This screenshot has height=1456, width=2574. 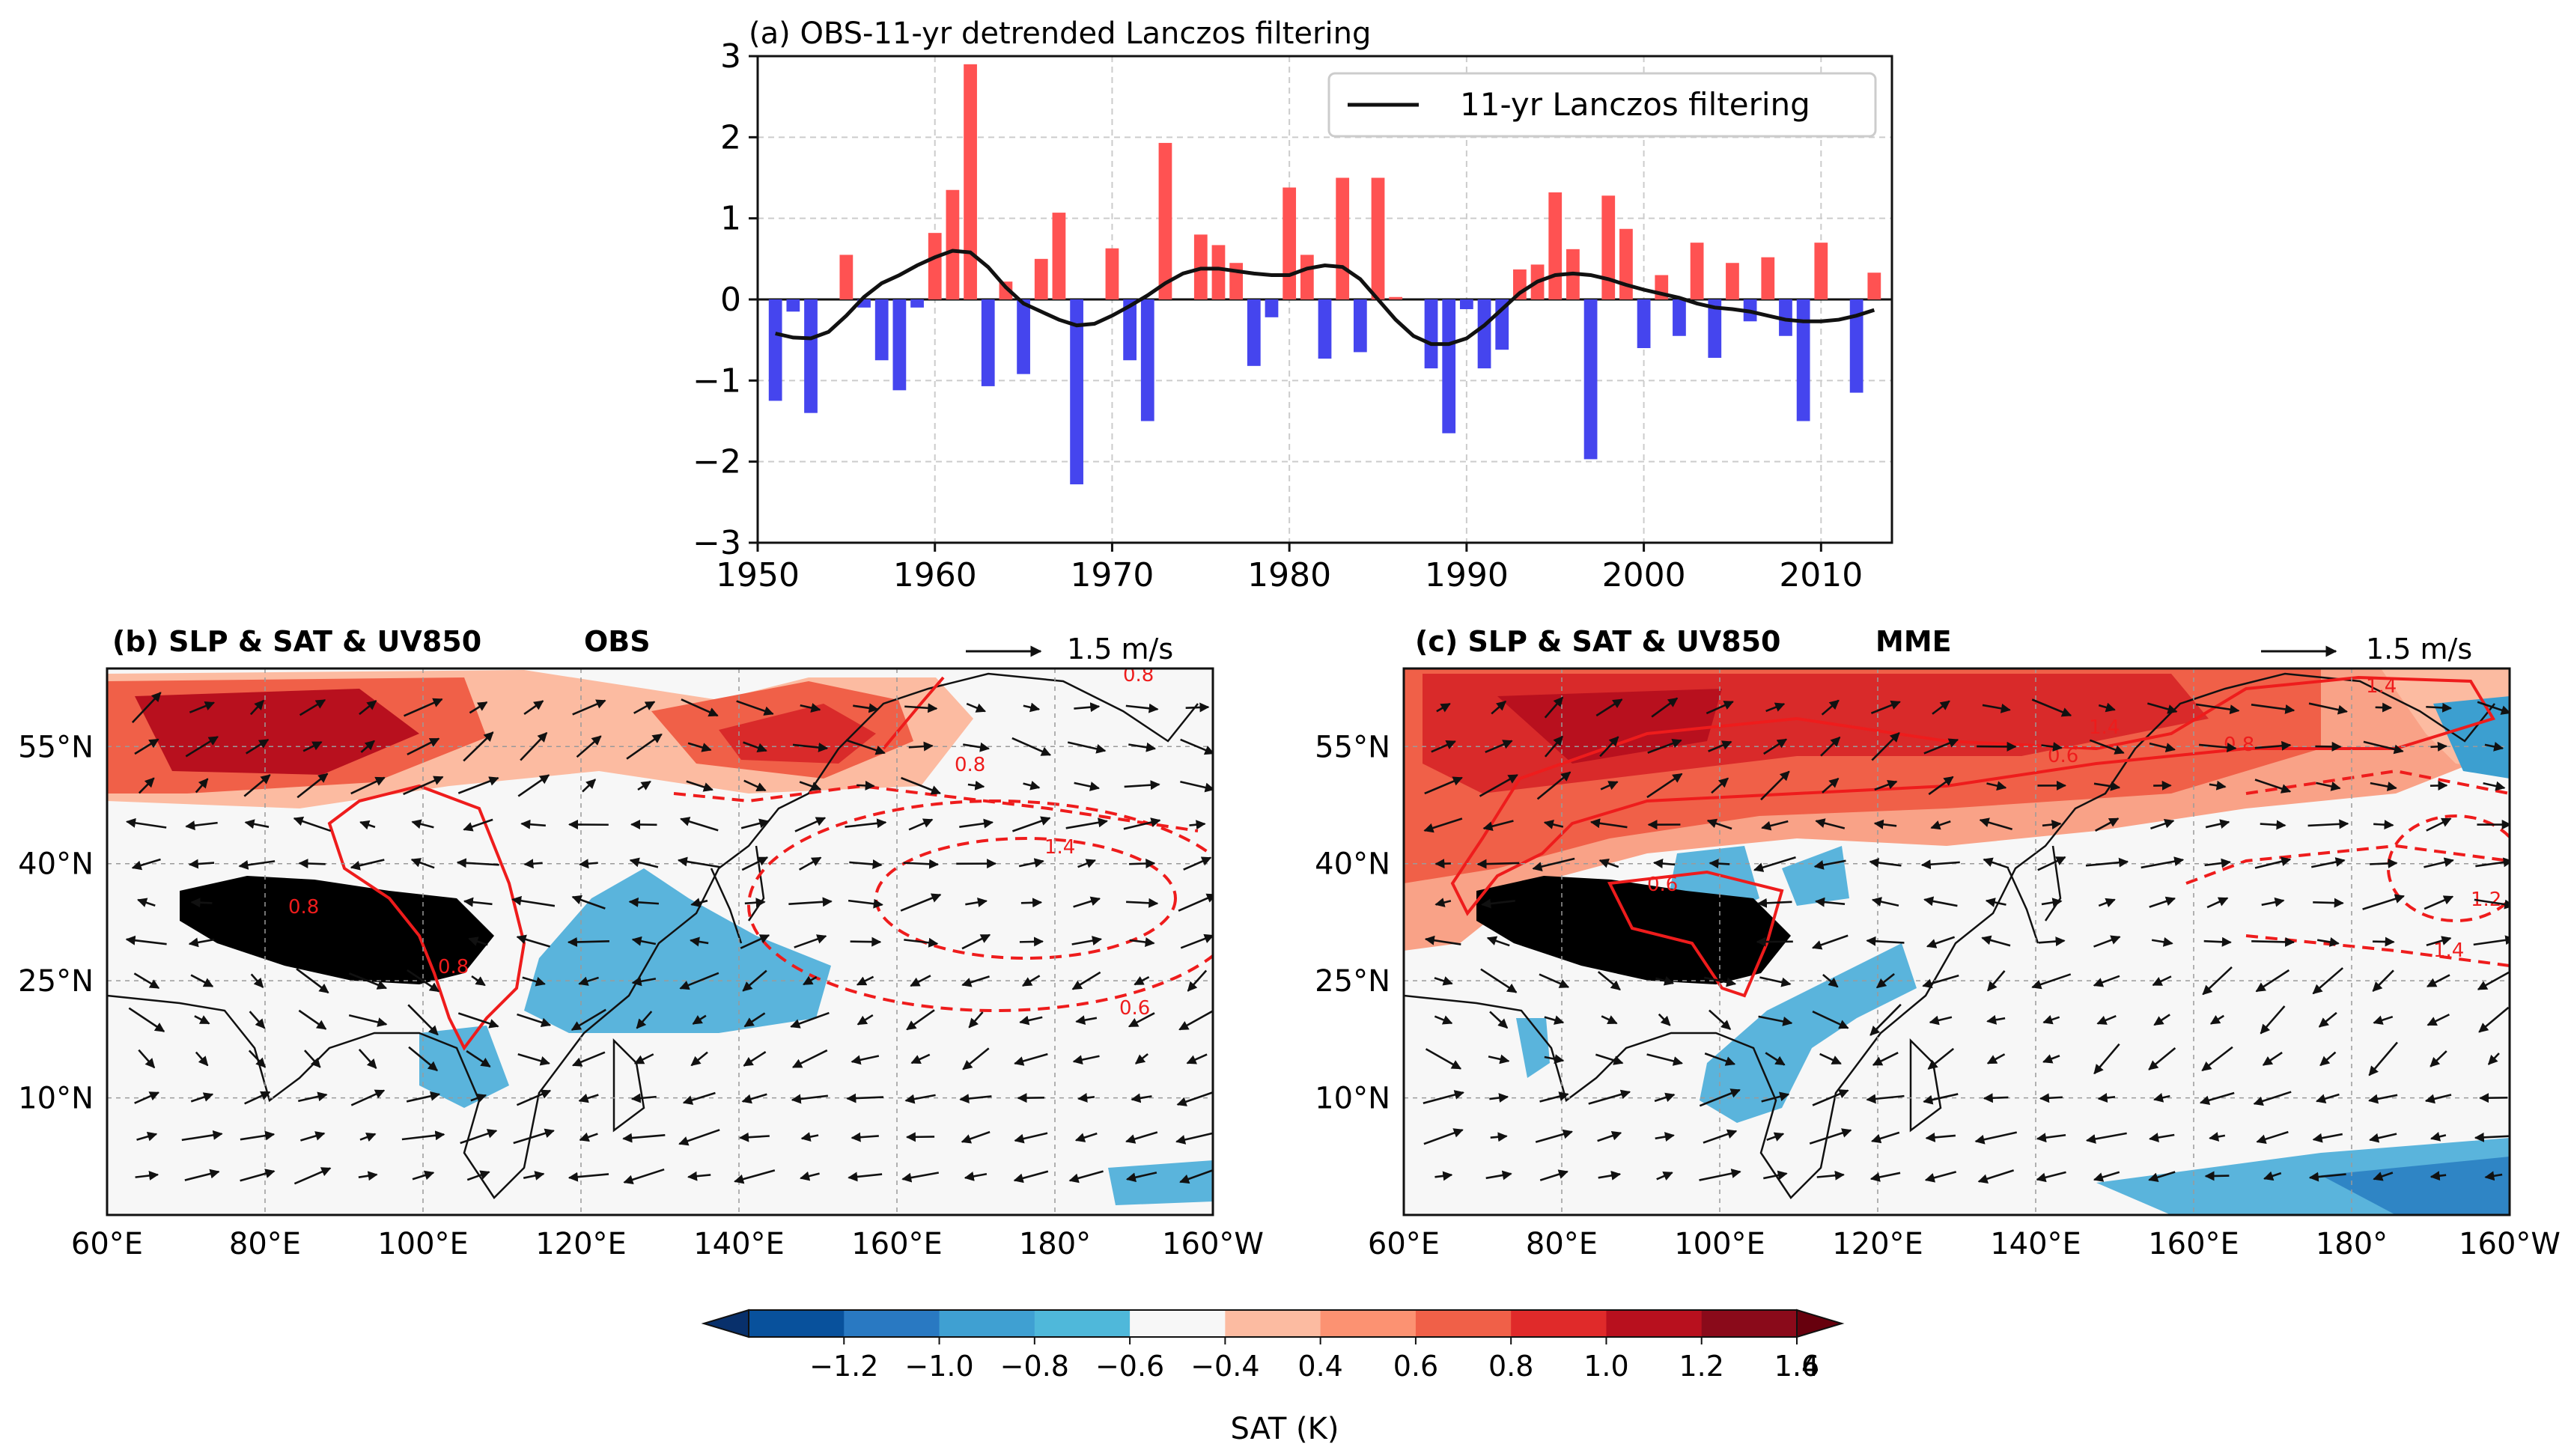 I want to click on x-tick-label: 1980, so click(x=1289, y=575).